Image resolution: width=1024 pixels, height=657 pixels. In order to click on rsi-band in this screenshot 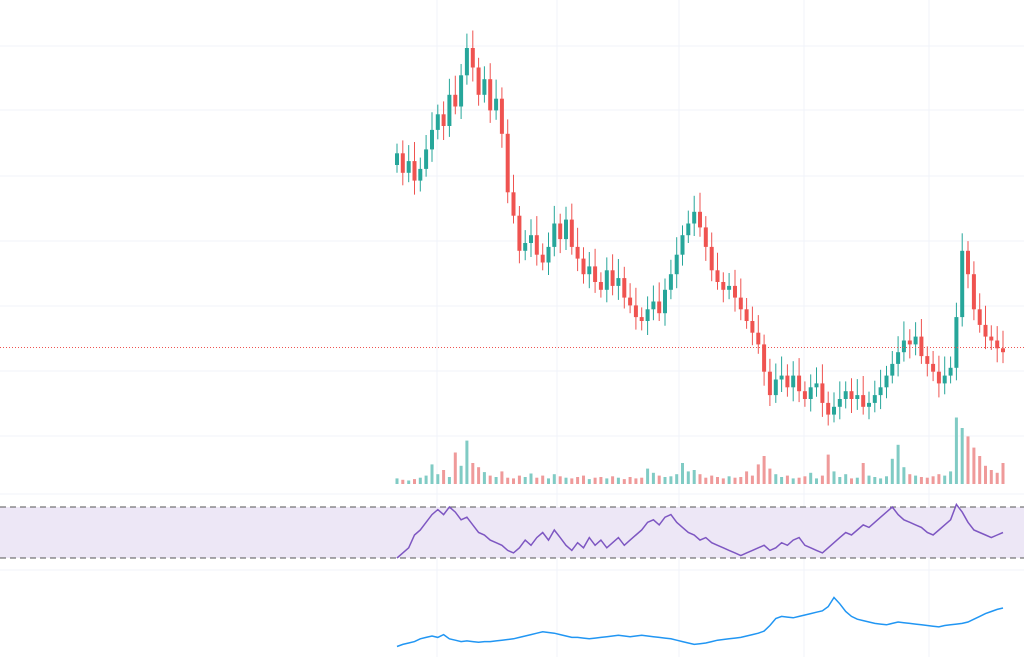, I will do `click(512, 532)`.